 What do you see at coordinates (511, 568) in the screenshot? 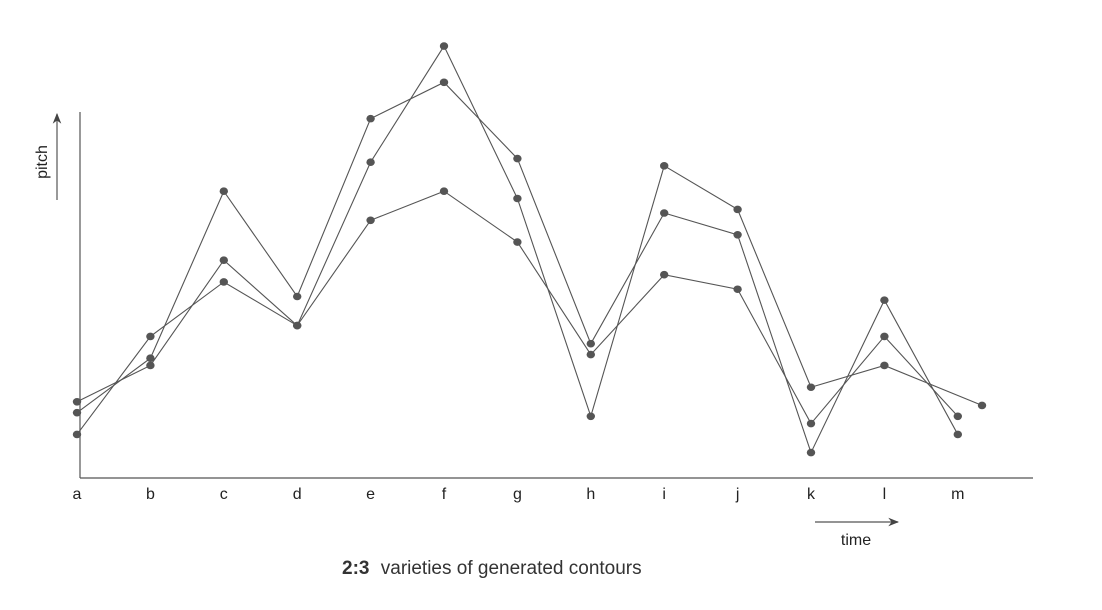
I see `caption-text: varieties of generated contours` at bounding box center [511, 568].